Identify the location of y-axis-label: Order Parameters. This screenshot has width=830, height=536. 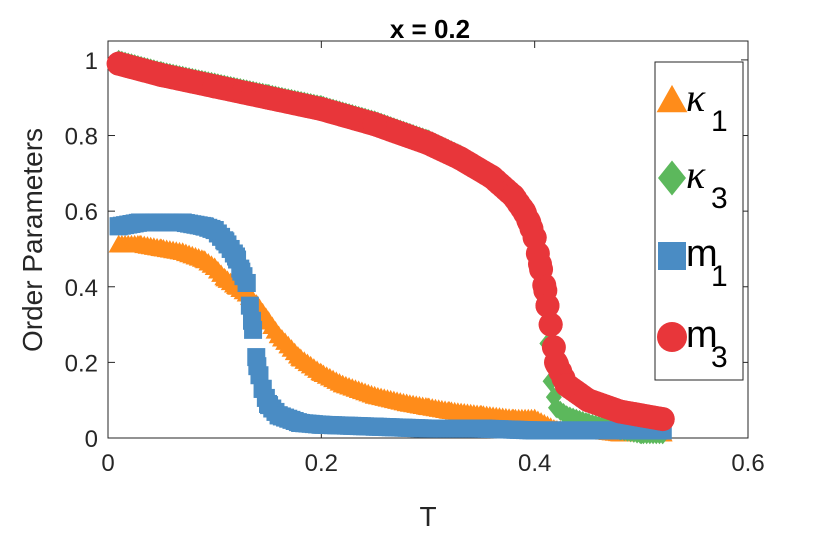
(32, 240).